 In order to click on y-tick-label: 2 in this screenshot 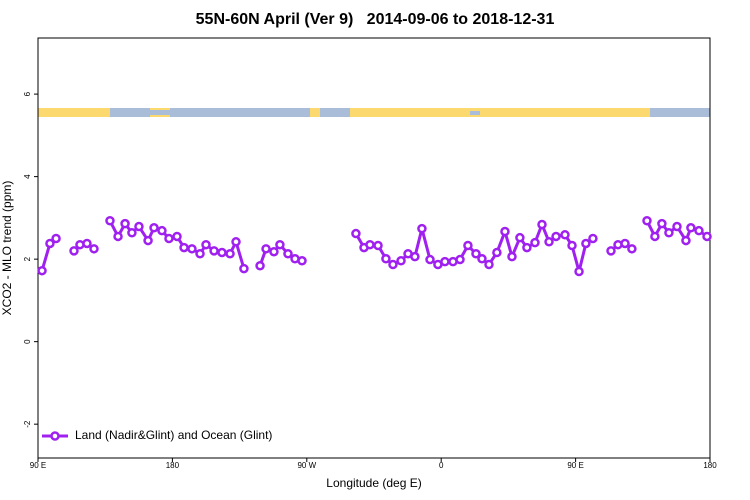, I will do `click(27, 258)`.